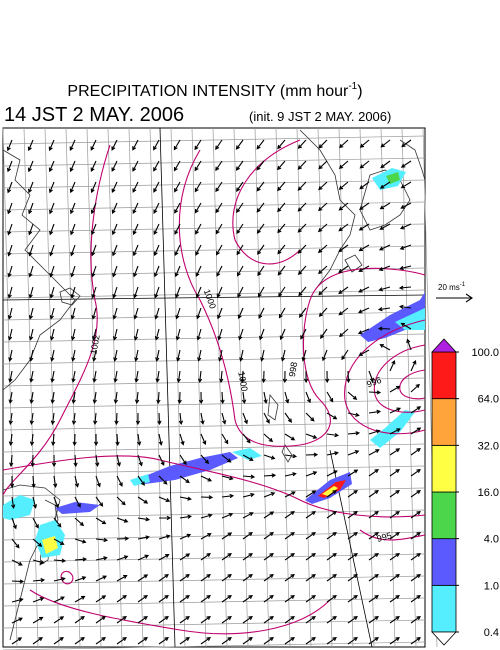 The height and width of the screenshot is (650, 500). What do you see at coordinates (359, 91) in the screenshot?
I see `title-end: )` at bounding box center [359, 91].